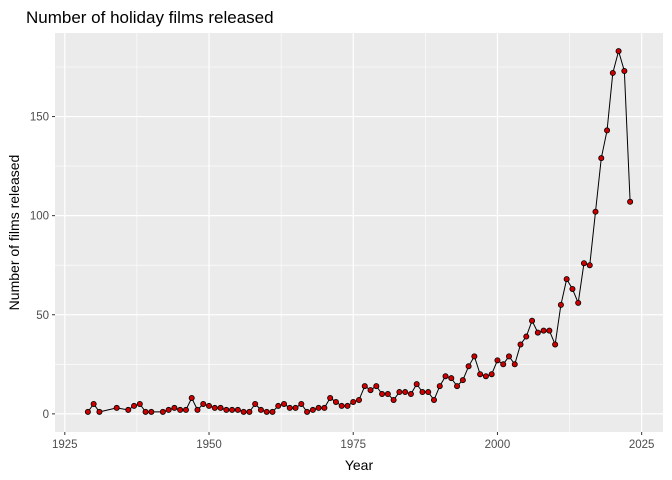 Image resolution: width=672 pixels, height=480 pixels. Describe the element at coordinates (209, 445) in the screenshot. I see `x-tick-label: 1950` at that location.